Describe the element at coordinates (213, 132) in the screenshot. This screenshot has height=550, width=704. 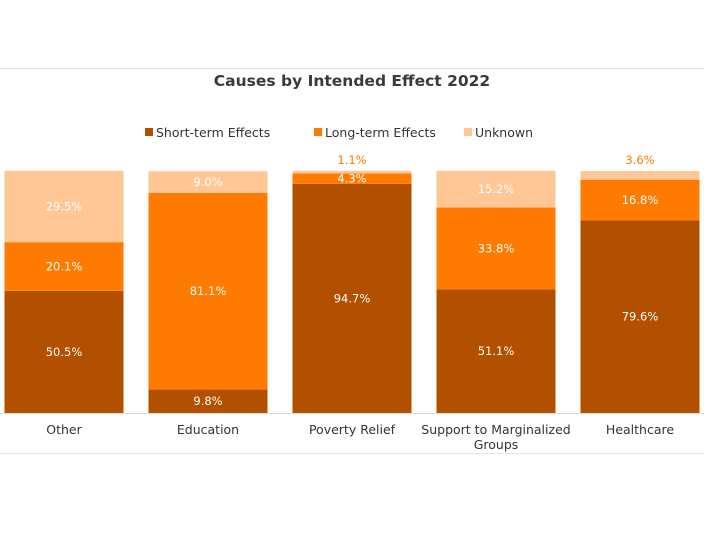
I see `legend-label-short-term-effects: Short-term Effects` at that location.